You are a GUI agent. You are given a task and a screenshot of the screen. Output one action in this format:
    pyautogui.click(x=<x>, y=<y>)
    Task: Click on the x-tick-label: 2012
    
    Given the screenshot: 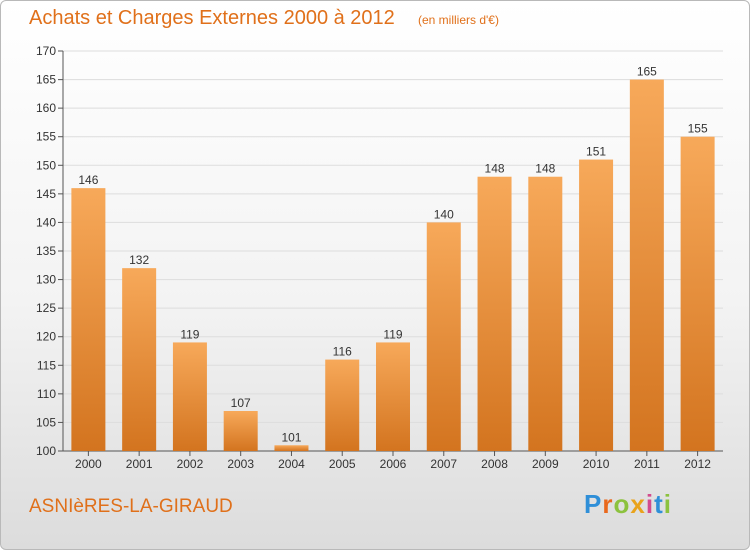 What is the action you would take?
    pyautogui.click(x=697, y=464)
    